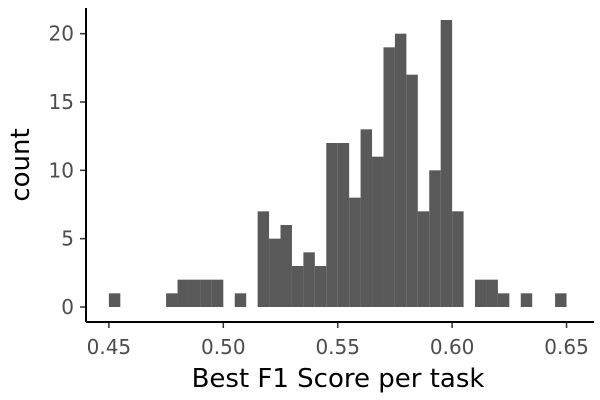  What do you see at coordinates (61, 34) in the screenshot?
I see `y-tick-label-4: 20` at bounding box center [61, 34].